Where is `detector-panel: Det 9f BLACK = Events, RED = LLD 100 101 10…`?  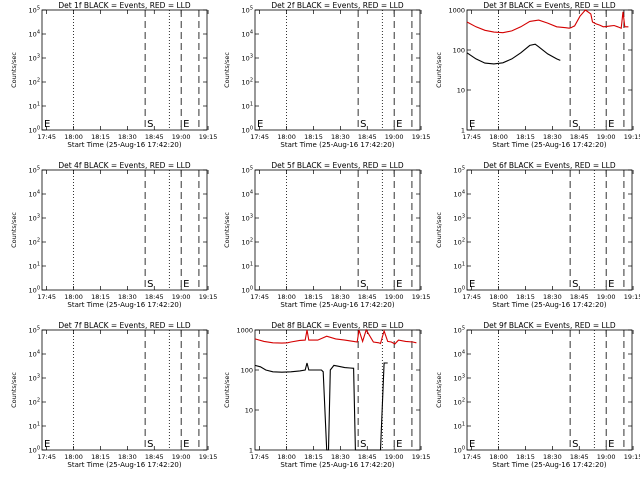 detector-panel: Det 9f BLACK = Events, RED = LLD 100 101 10… is located at coordinates (537, 395).